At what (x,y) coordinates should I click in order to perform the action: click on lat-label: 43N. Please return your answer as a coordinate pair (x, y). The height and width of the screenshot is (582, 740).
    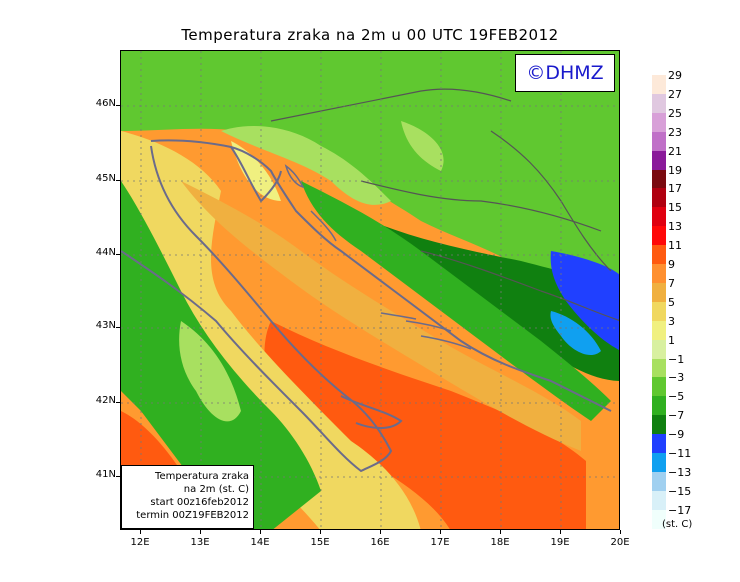
    Looking at the image, I should click on (105, 325).